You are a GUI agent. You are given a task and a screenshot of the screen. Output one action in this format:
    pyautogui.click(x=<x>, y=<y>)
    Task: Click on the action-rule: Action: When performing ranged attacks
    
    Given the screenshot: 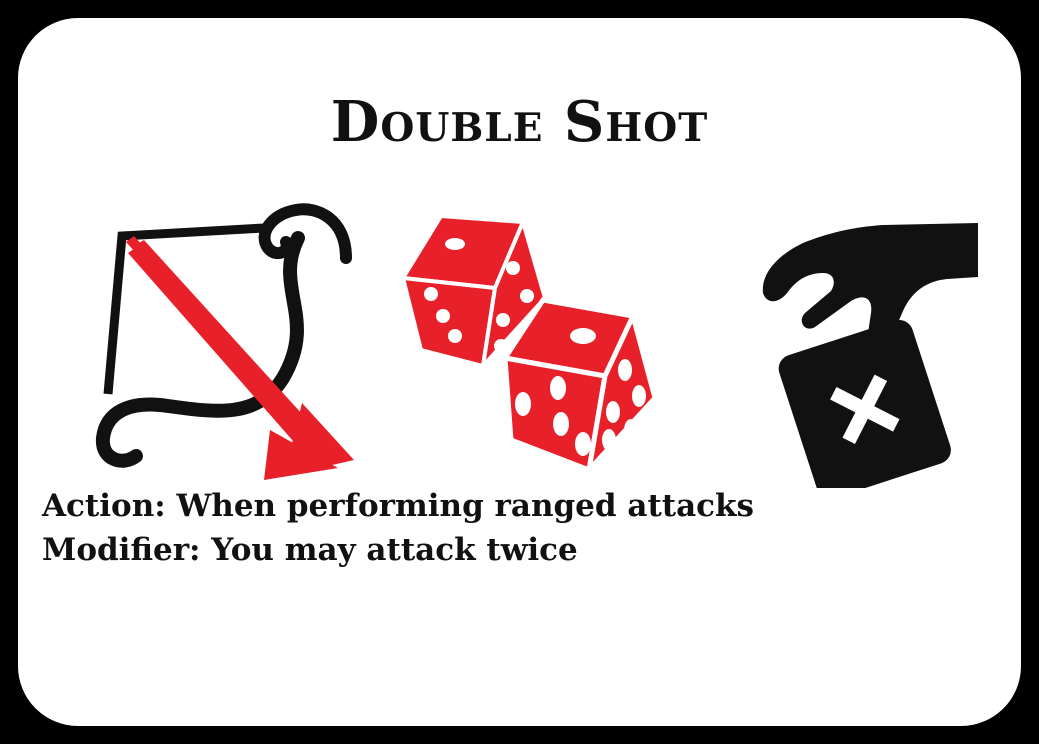 What is the action you would take?
    pyautogui.click(x=398, y=506)
    